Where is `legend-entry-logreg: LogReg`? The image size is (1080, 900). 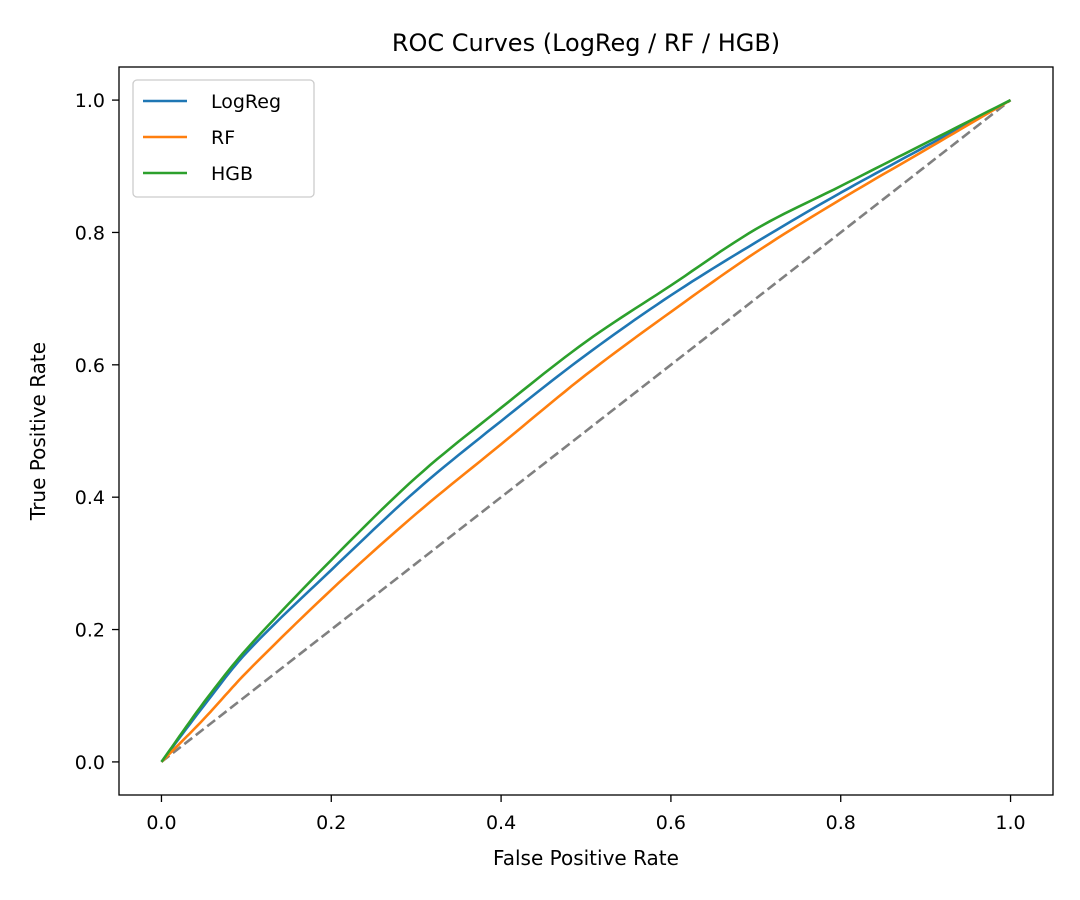 legend-entry-logreg: LogReg is located at coordinates (212, 102).